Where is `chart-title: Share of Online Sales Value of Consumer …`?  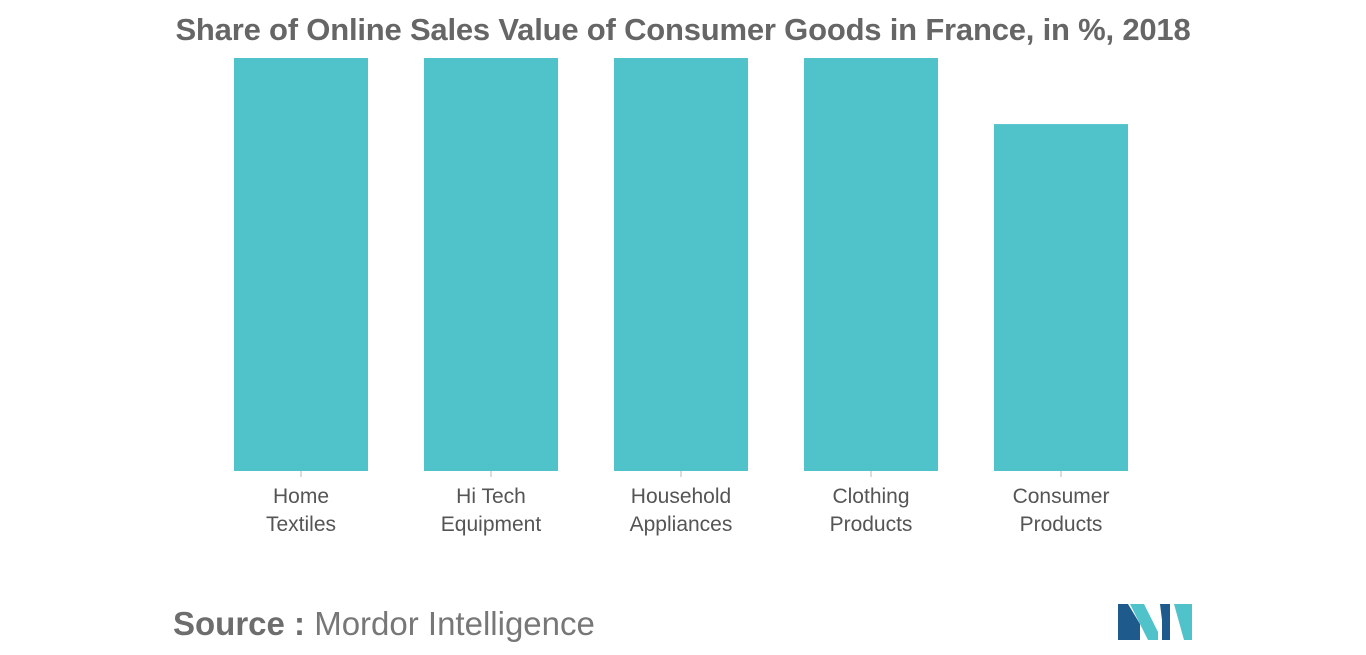
chart-title: Share of Online Sales Value of Consumer … is located at coordinates (683, 29).